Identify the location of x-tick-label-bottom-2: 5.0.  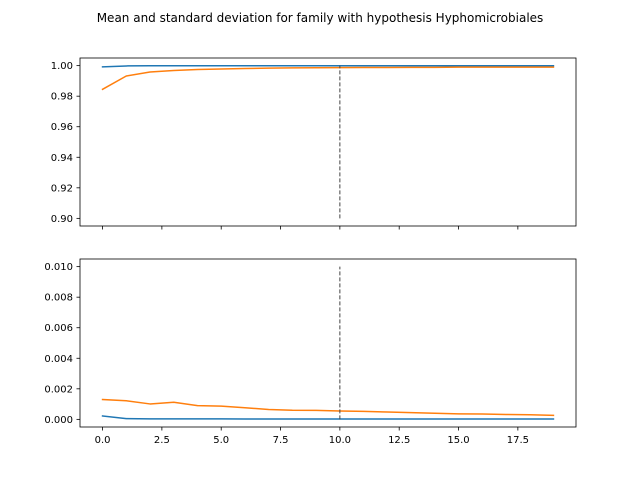
(221, 440).